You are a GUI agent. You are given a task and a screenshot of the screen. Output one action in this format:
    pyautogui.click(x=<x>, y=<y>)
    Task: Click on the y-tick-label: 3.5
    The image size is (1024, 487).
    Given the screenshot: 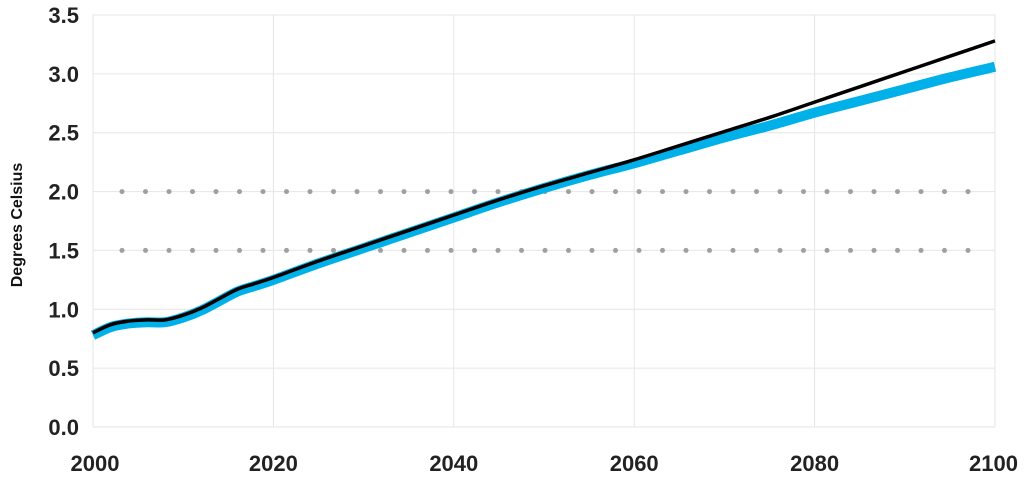 What is the action you would take?
    pyautogui.click(x=63, y=15)
    